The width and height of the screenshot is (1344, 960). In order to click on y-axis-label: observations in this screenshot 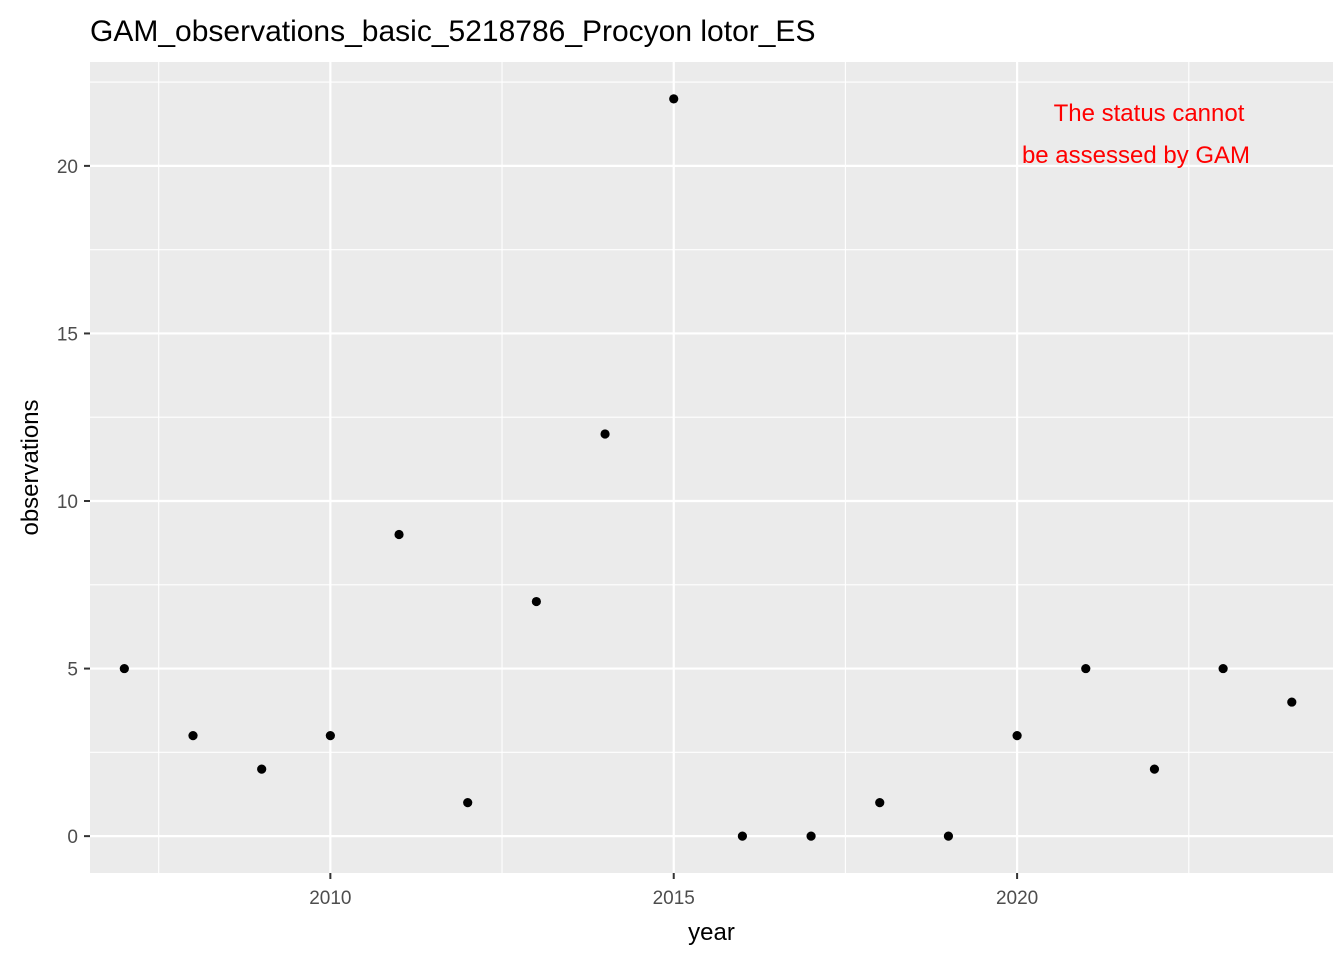, I will do `click(30, 467)`.